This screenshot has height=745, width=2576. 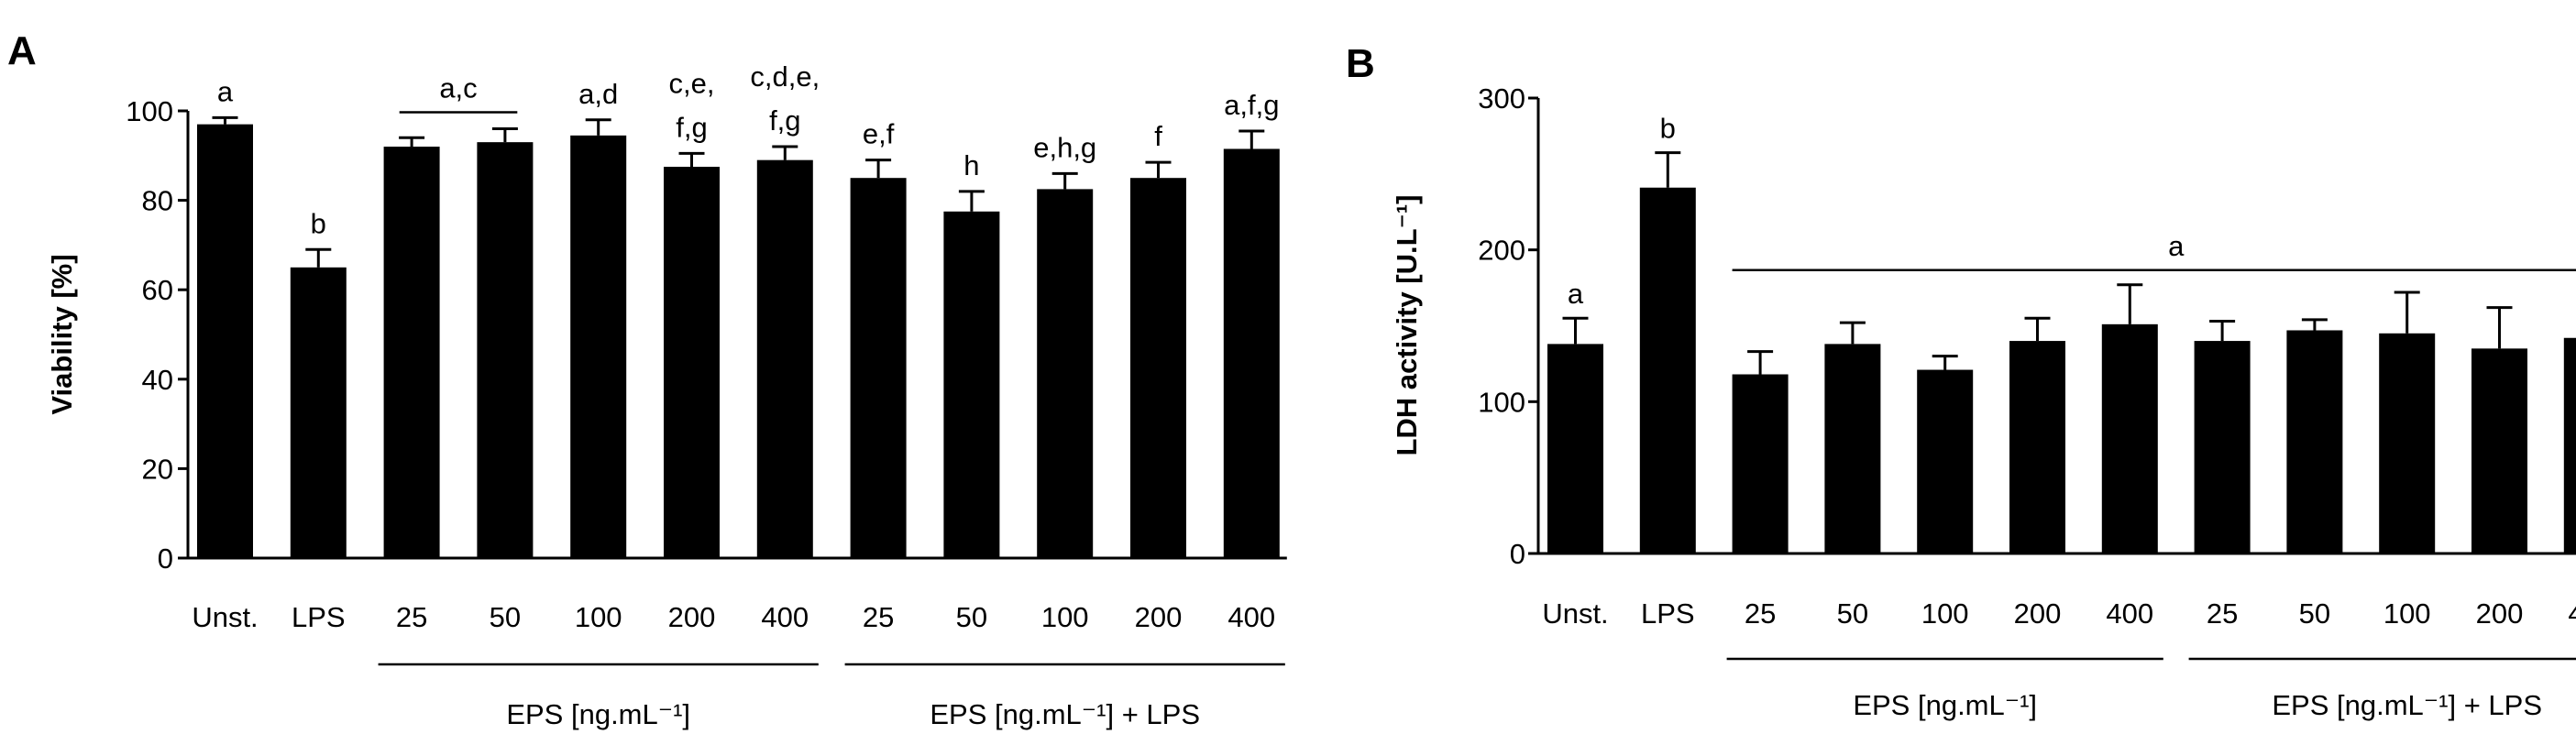 What do you see at coordinates (157, 380) in the screenshot?
I see `panel-a-y-tick-label: 40` at bounding box center [157, 380].